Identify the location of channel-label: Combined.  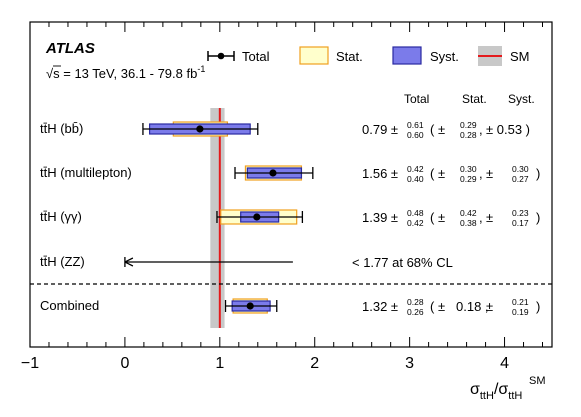
(69, 305).